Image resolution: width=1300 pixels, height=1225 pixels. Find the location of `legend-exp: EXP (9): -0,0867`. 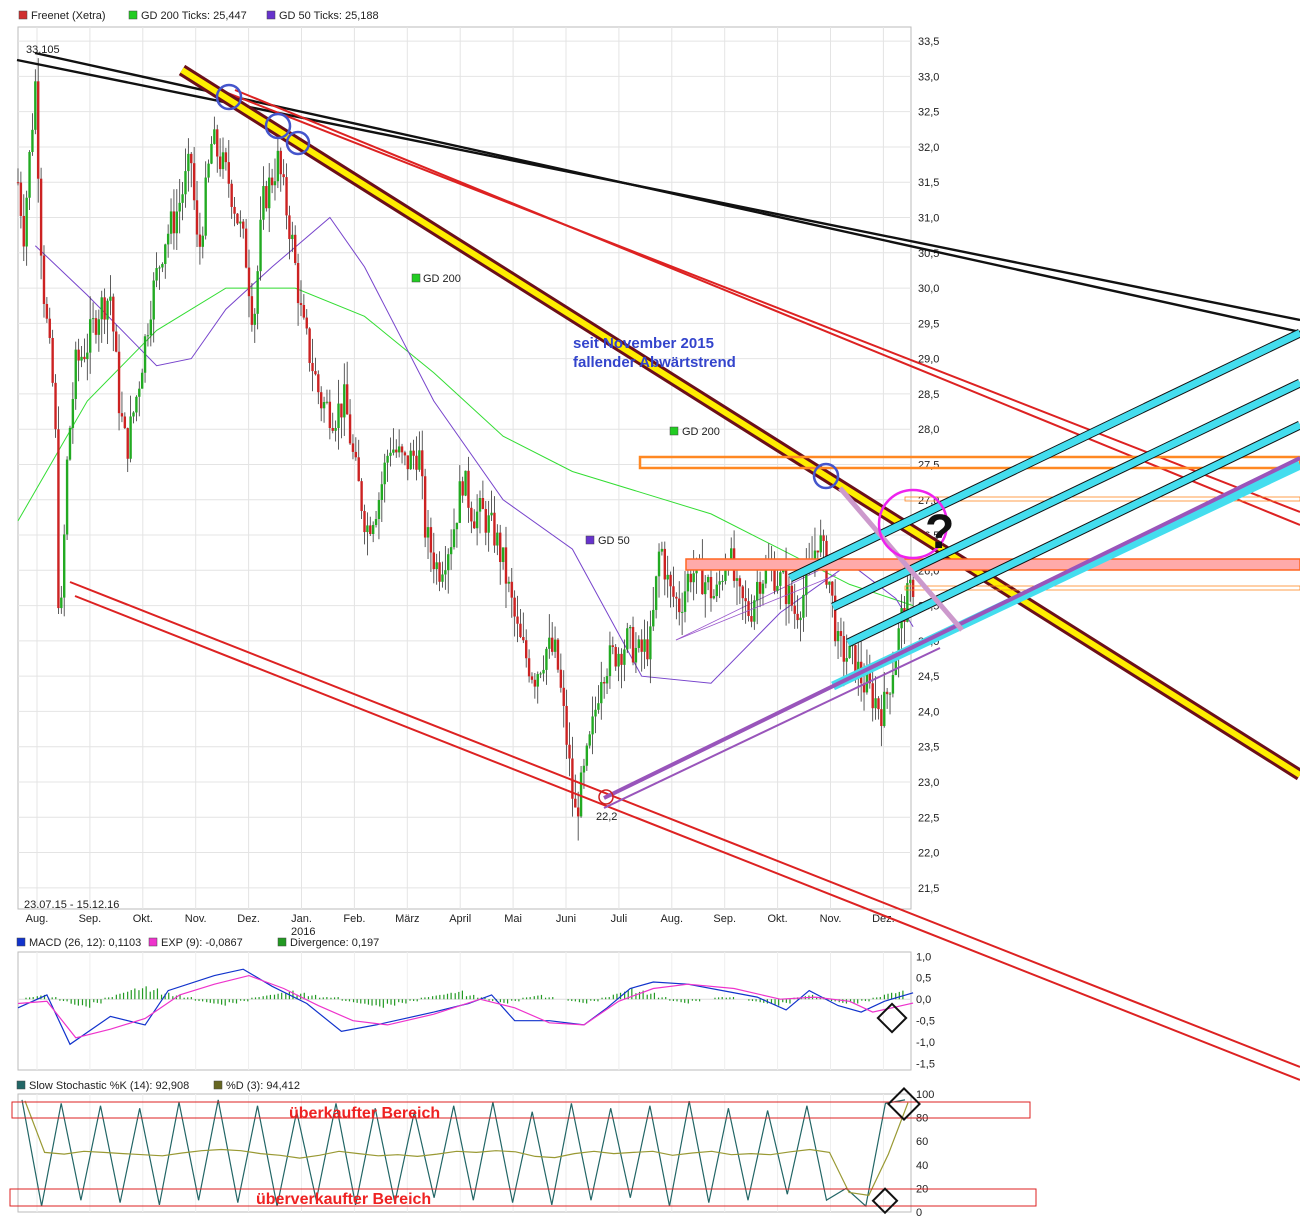

legend-exp: EXP (9): -0,0867 is located at coordinates (202, 943).